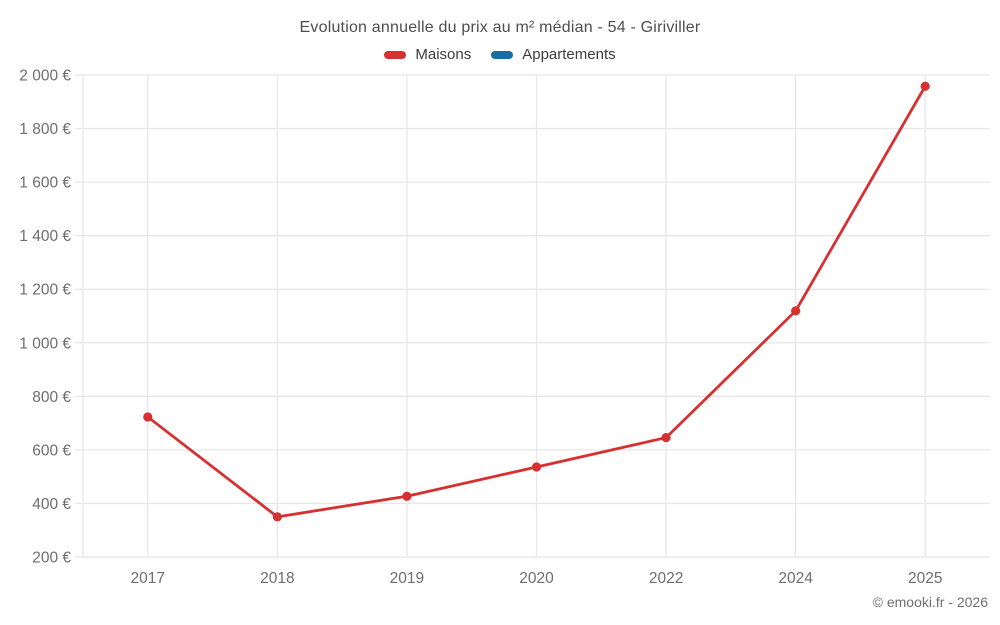 The image size is (1000, 625). Describe the element at coordinates (930, 602) in the screenshot. I see `copyright: © emooki.fr - 2026` at that location.